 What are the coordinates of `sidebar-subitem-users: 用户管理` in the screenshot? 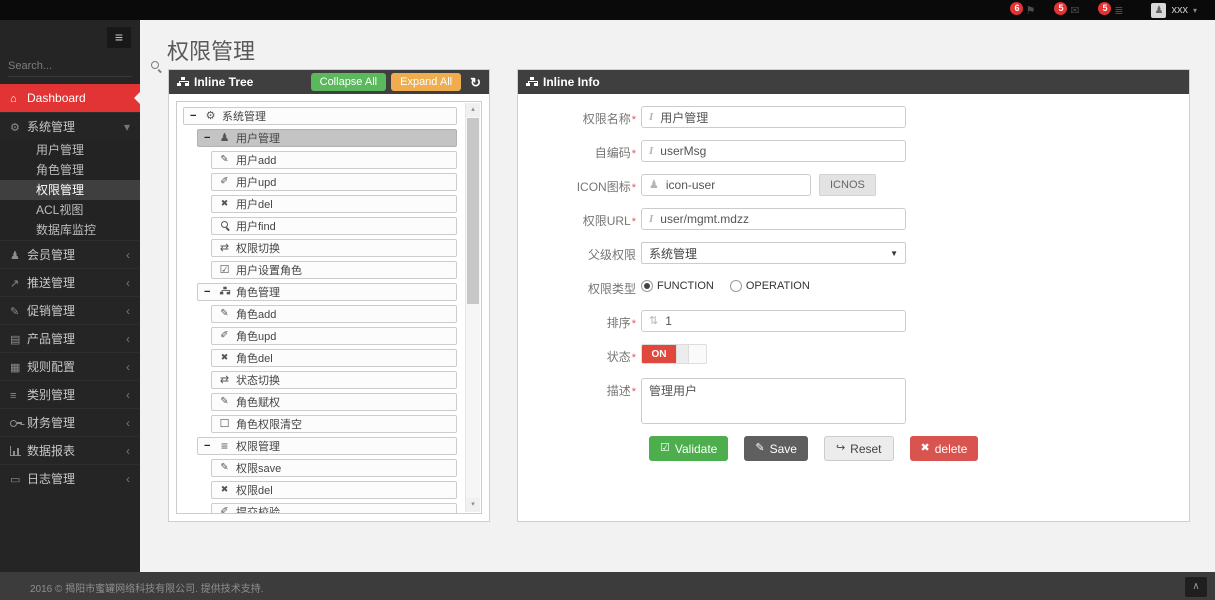 It's located at (60, 150).